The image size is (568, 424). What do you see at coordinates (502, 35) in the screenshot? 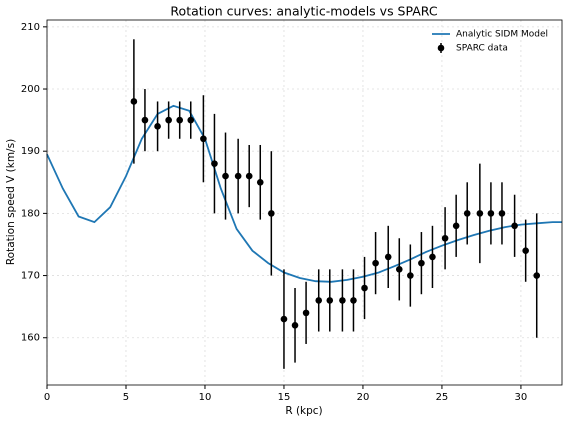
I see `legend-label: Analytic SIDM Model` at bounding box center [502, 35].